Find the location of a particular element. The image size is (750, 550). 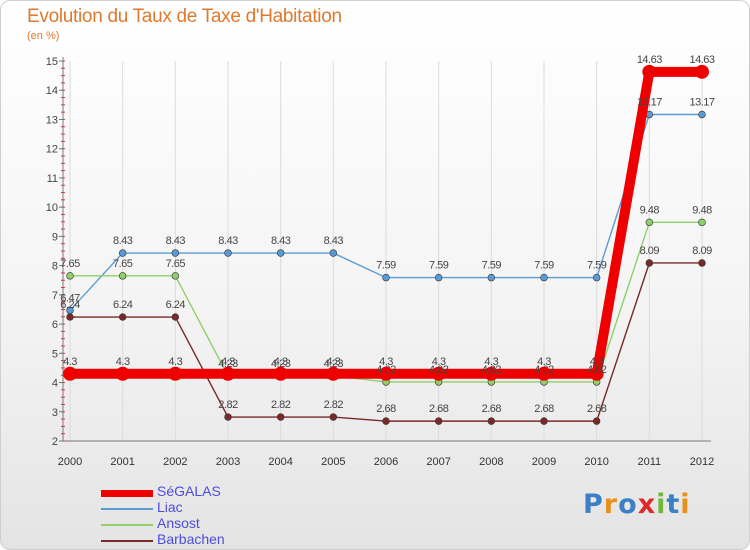

y-tick-label: 2 is located at coordinates (55, 442).